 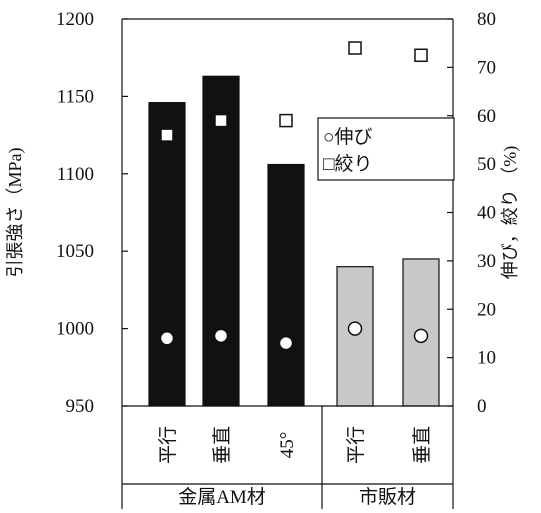 I want to click on y2-tick-label: 0, so click(x=482, y=406).